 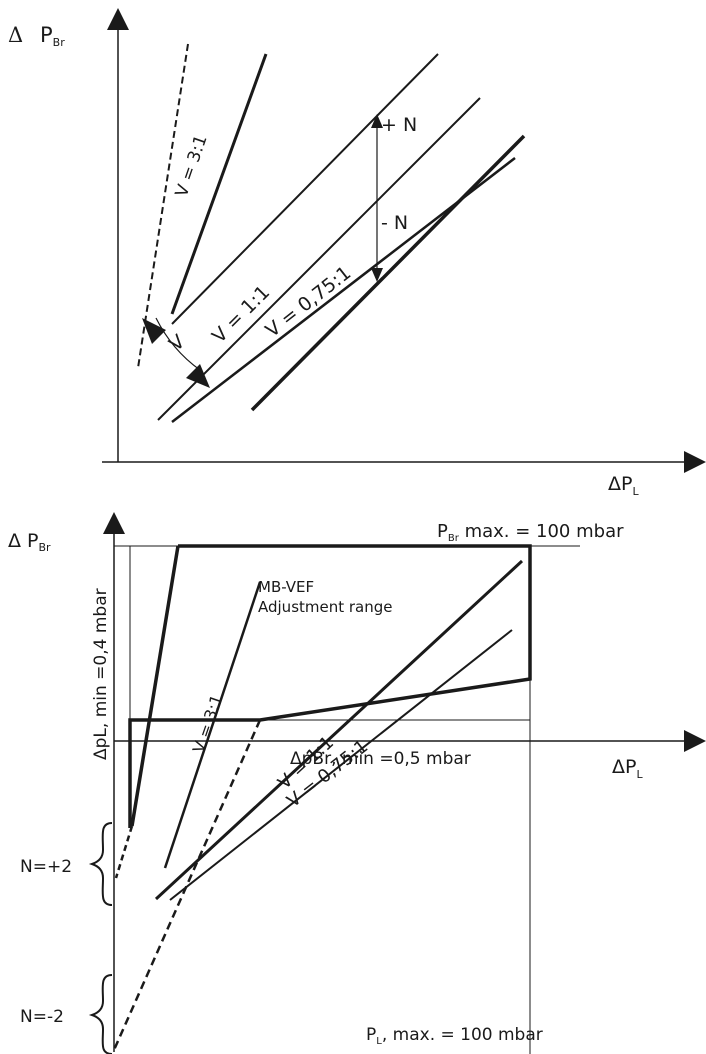 I want to click on bottom-adjustment-label-line2: Adjustment range, so click(x=325, y=607).